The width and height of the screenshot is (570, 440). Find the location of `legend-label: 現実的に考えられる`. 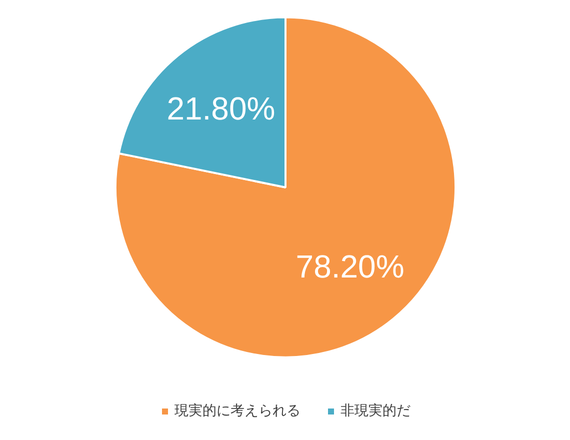

legend-label: 現実的に考えられる is located at coordinates (237, 411).